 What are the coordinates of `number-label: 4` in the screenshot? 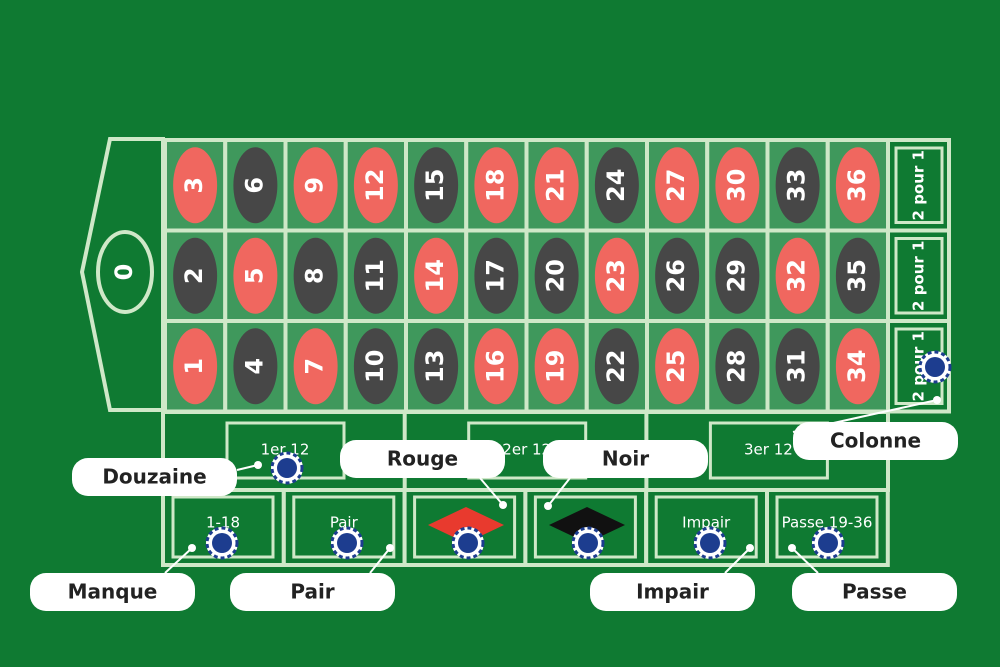 It's located at (254, 366).